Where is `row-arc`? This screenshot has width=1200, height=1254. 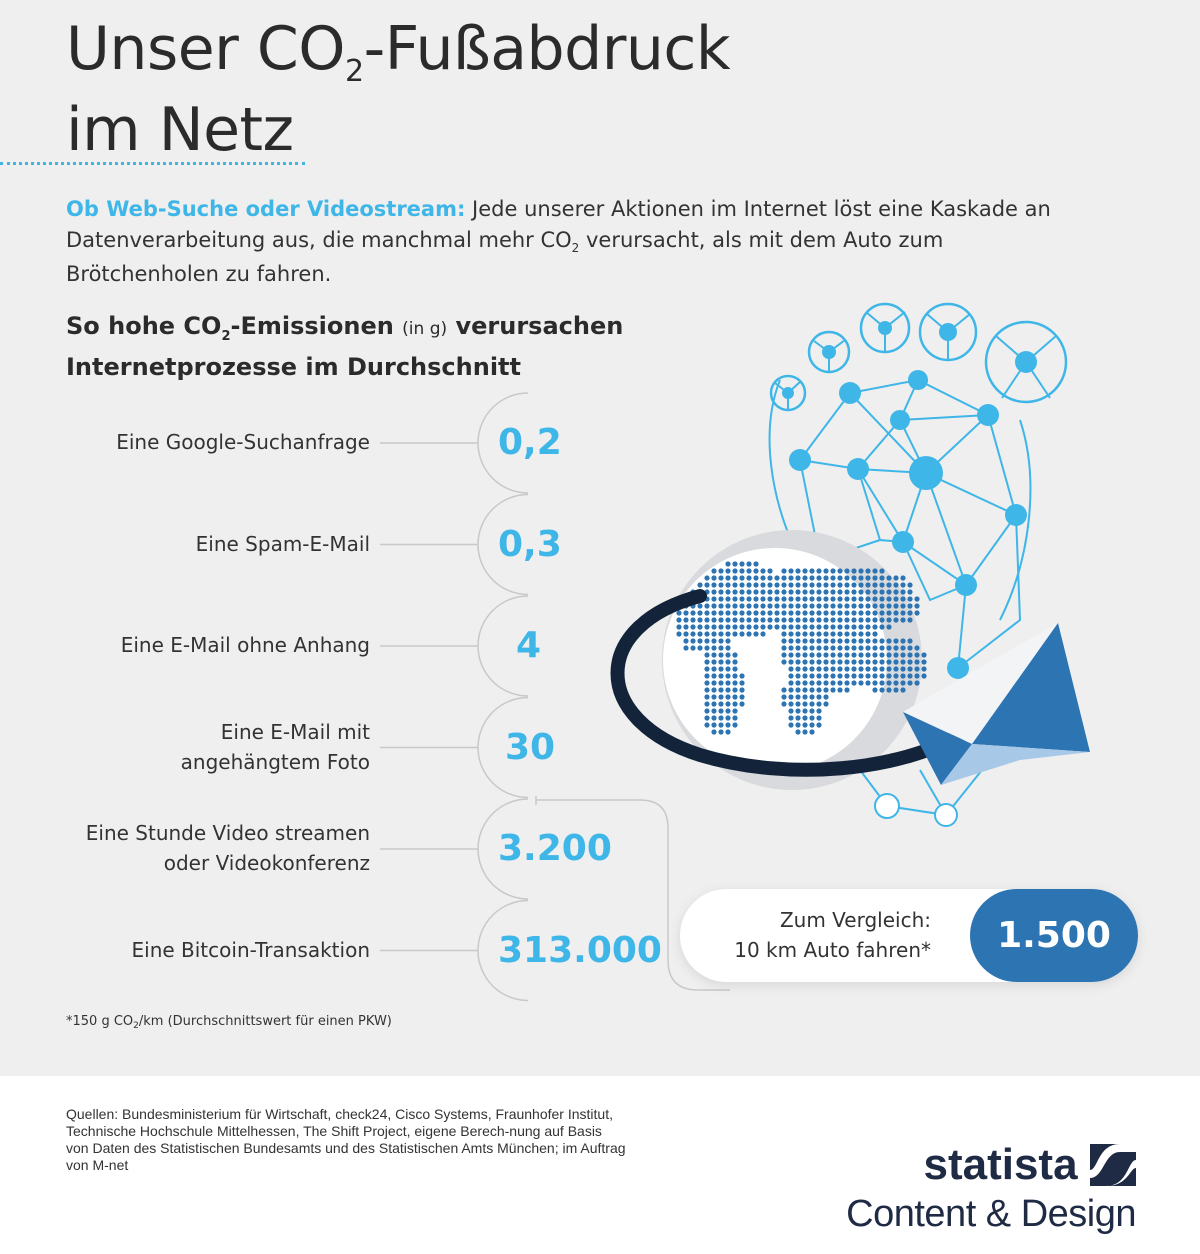
row-arc is located at coordinates (503, 849).